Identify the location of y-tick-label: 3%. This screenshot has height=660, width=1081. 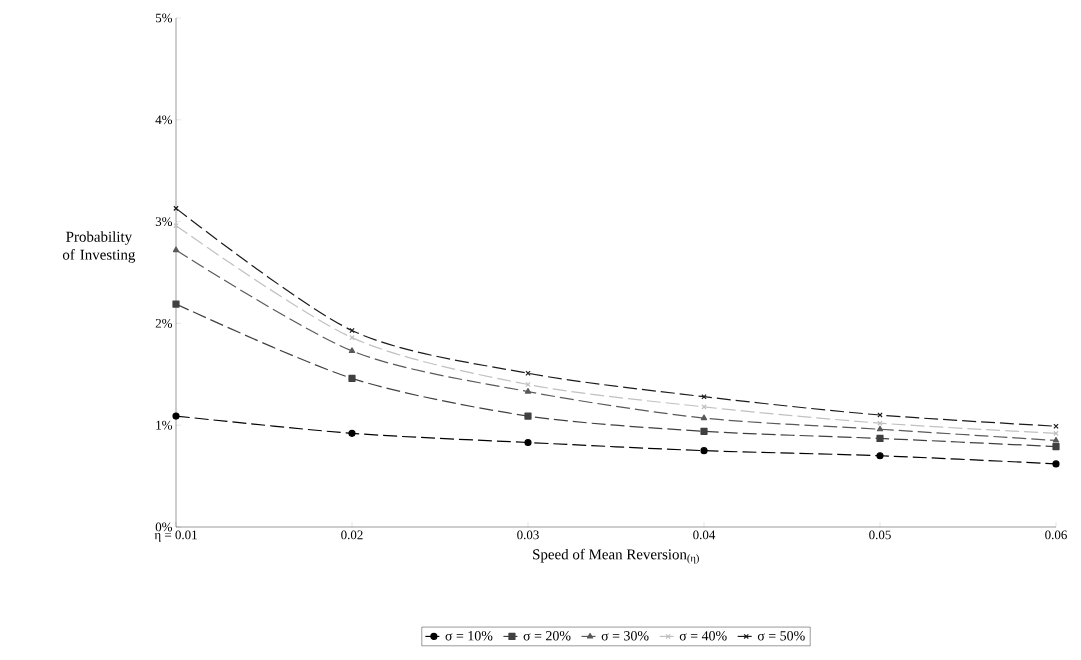
(164, 221).